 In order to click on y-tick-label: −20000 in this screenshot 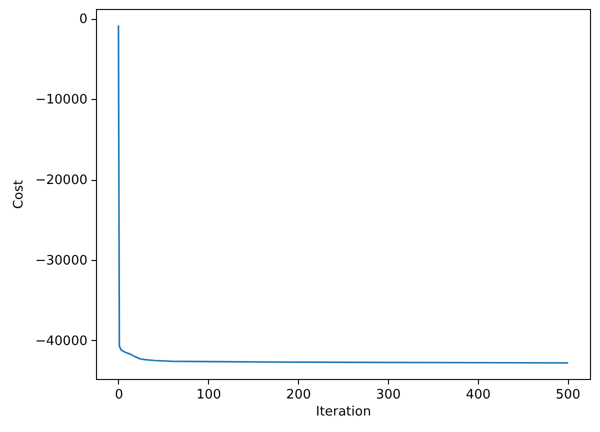, I will do `click(61, 180)`.